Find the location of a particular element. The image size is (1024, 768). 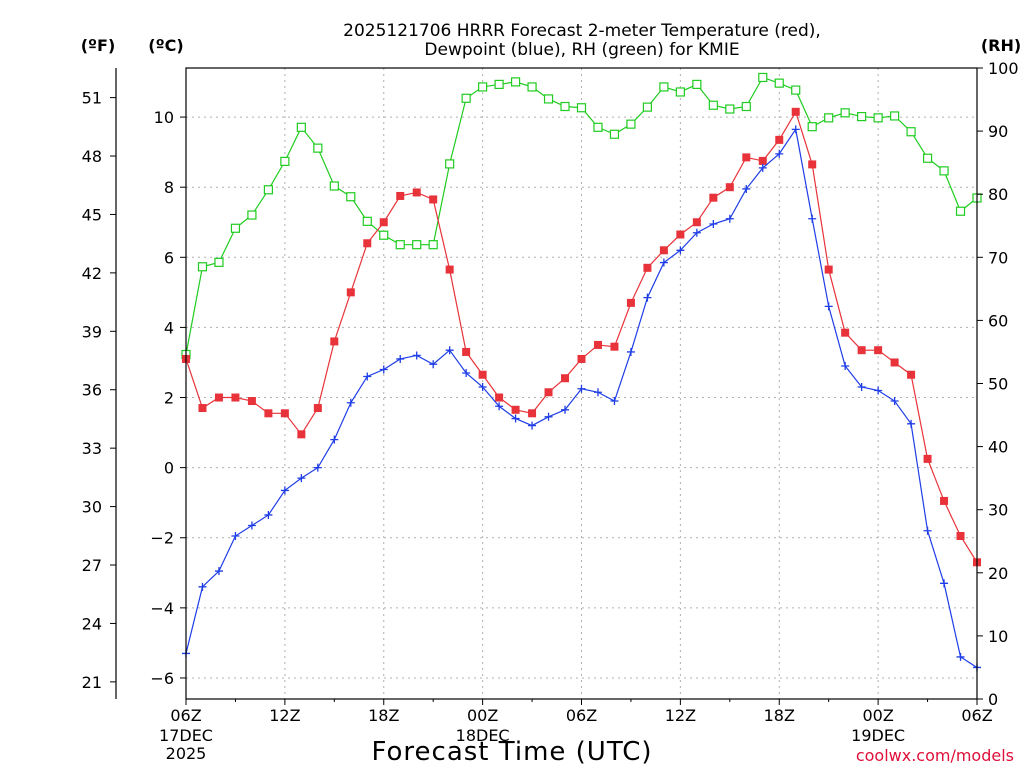

fahrenheit-tick-label: 24 is located at coordinates (92, 623).